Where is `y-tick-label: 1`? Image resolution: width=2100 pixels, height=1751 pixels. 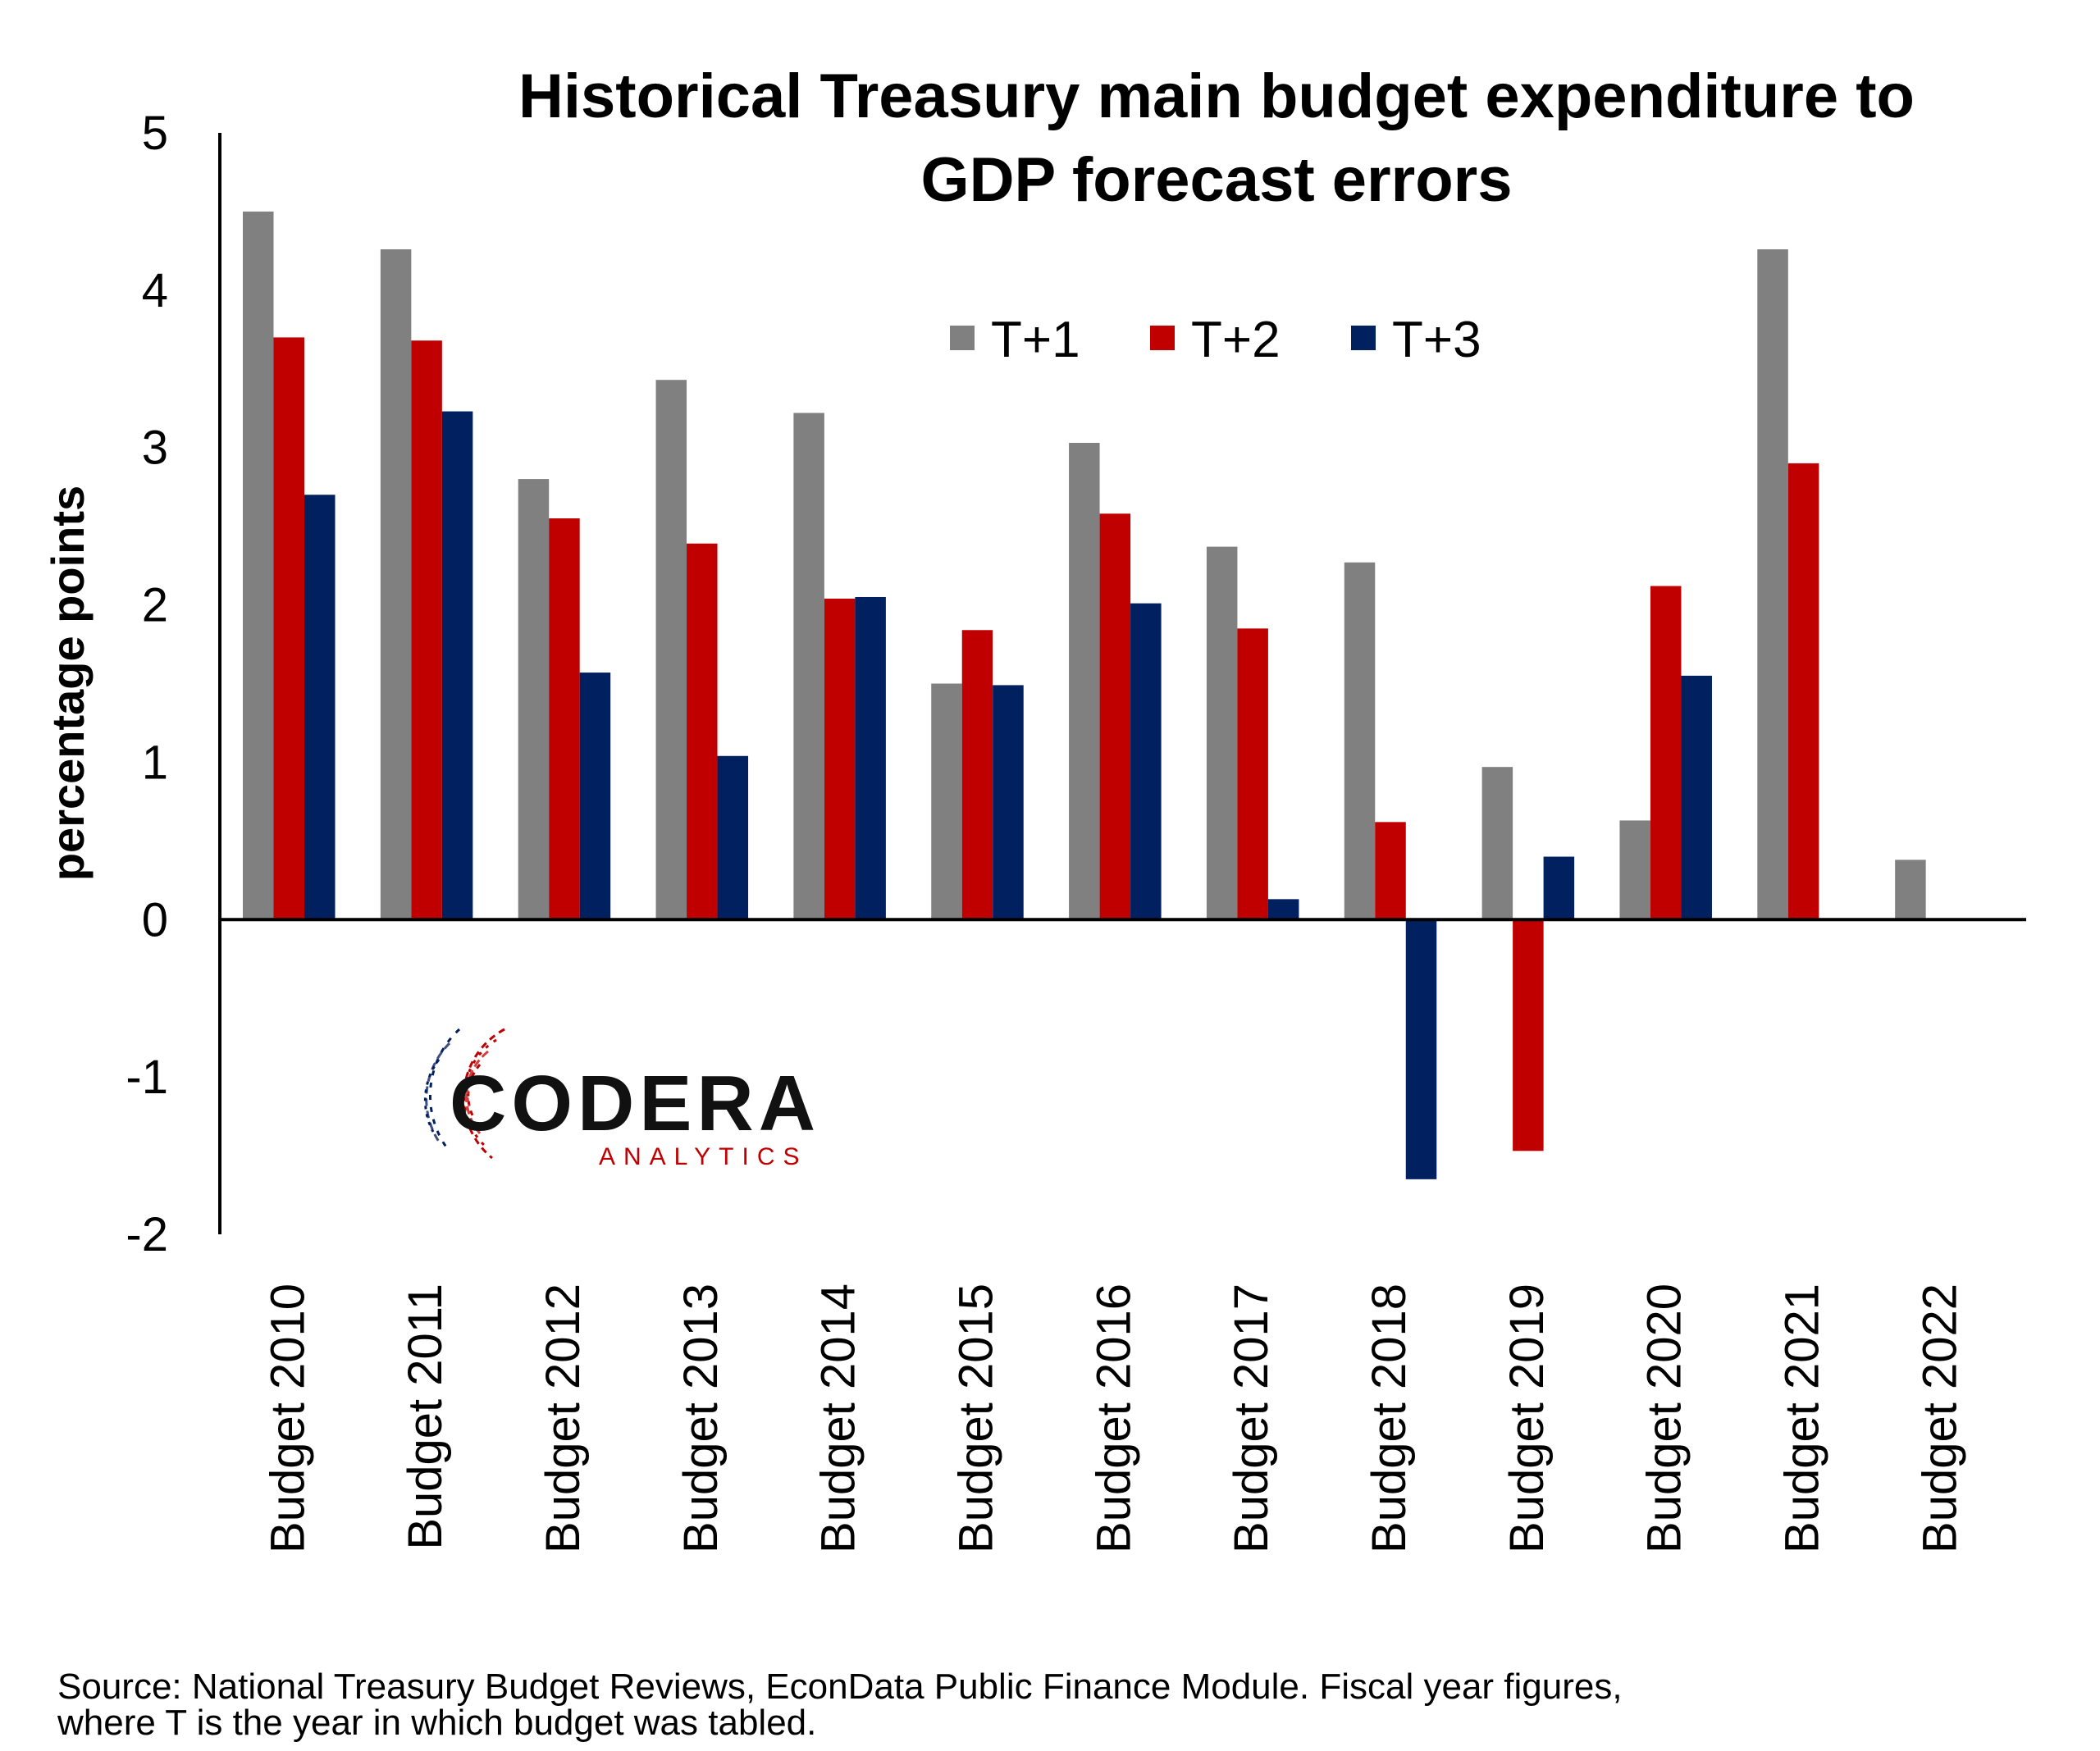 y-tick-label: 1 is located at coordinates (155, 763).